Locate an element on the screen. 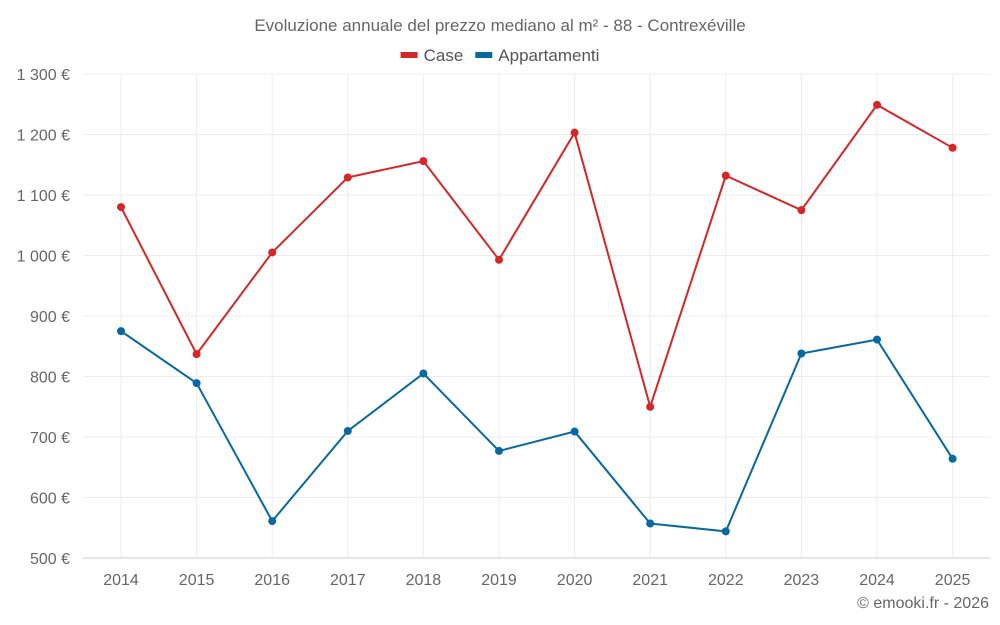 This screenshot has width=1000, height=625. x-tick-label: 2020 is located at coordinates (575, 580).